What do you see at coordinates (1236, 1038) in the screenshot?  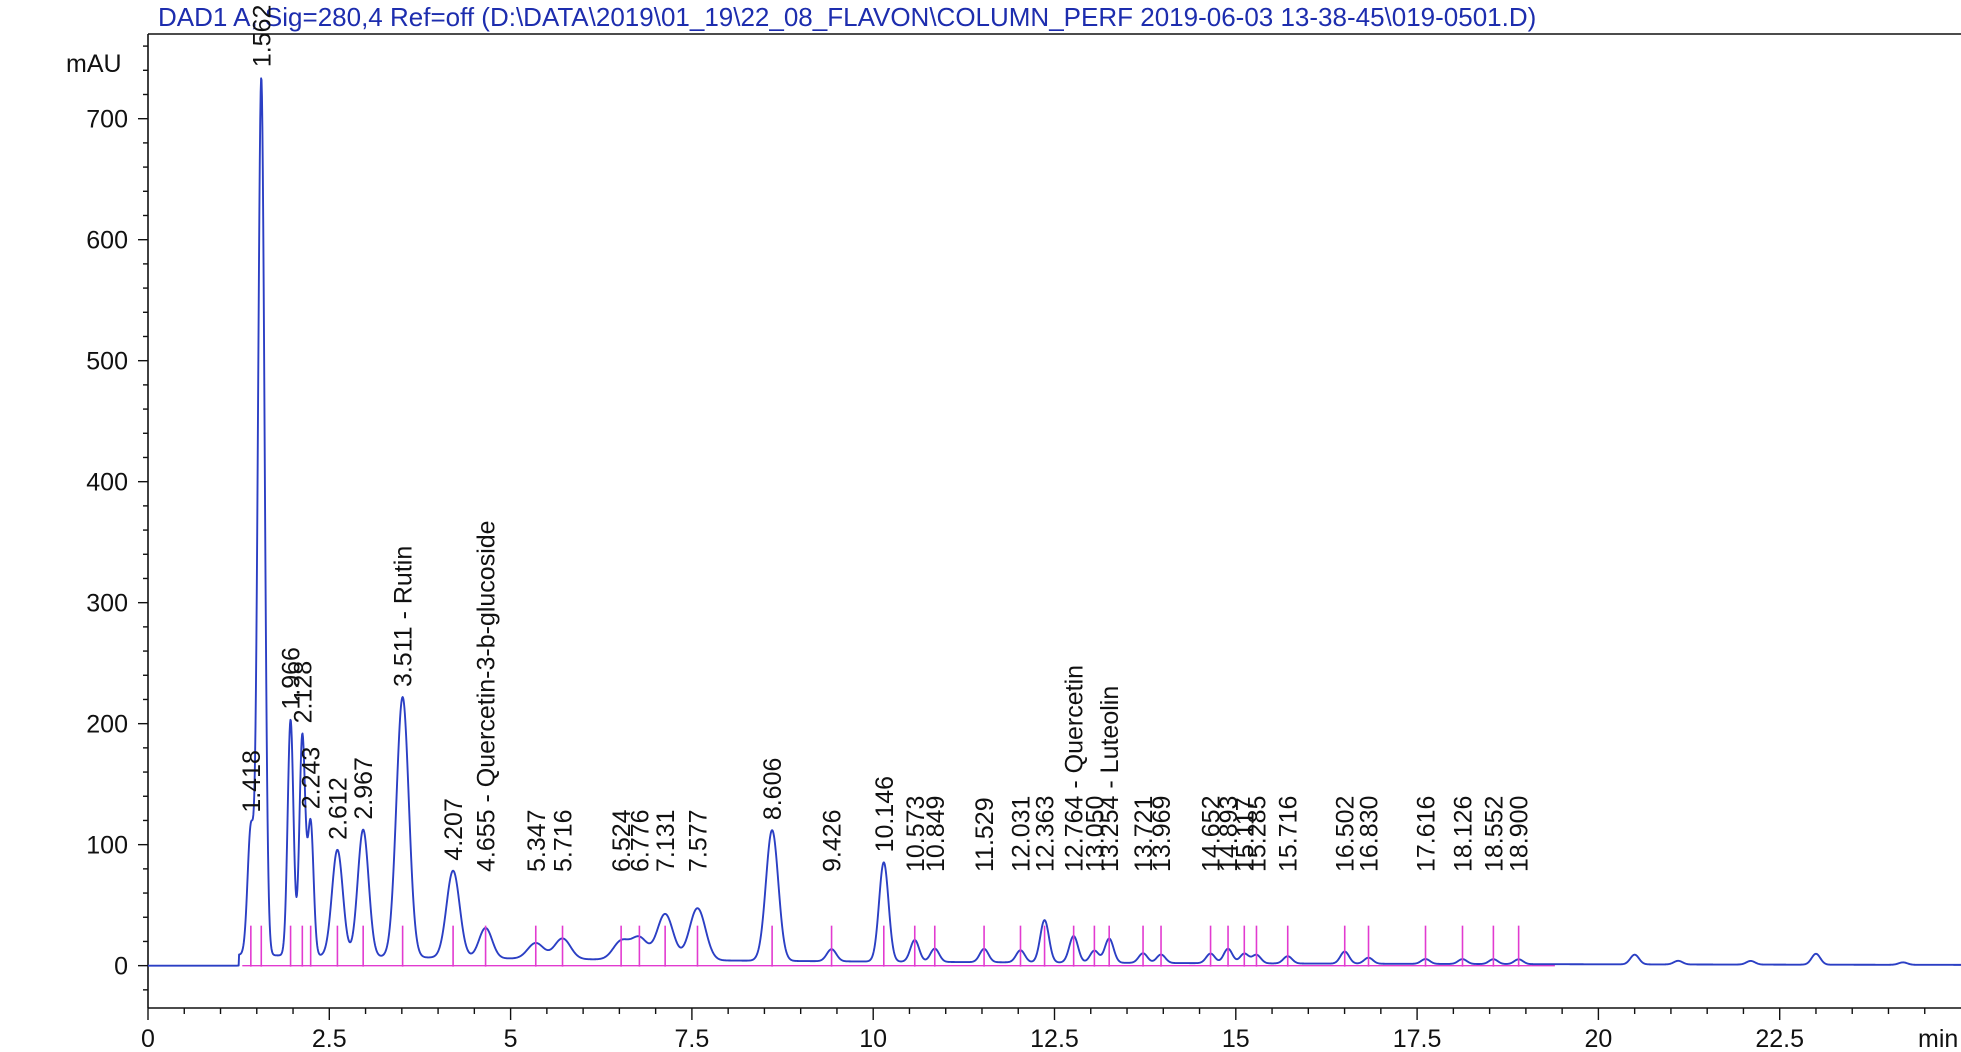 I see `x-tick-label: 15` at bounding box center [1236, 1038].